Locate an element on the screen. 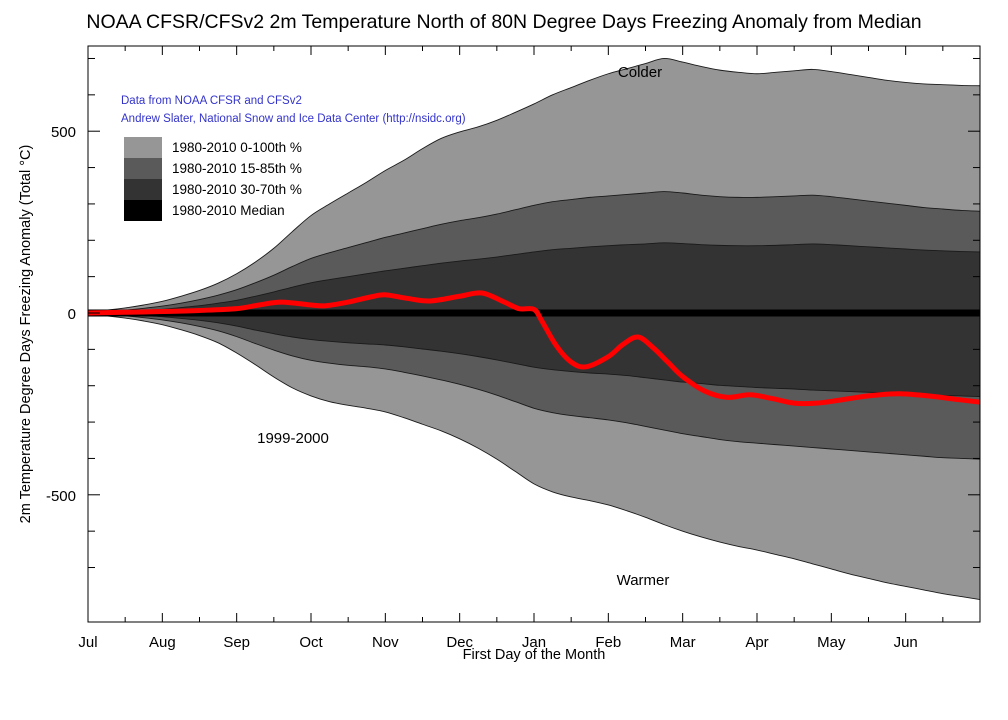  x-tick-label: Nov is located at coordinates (385, 642).